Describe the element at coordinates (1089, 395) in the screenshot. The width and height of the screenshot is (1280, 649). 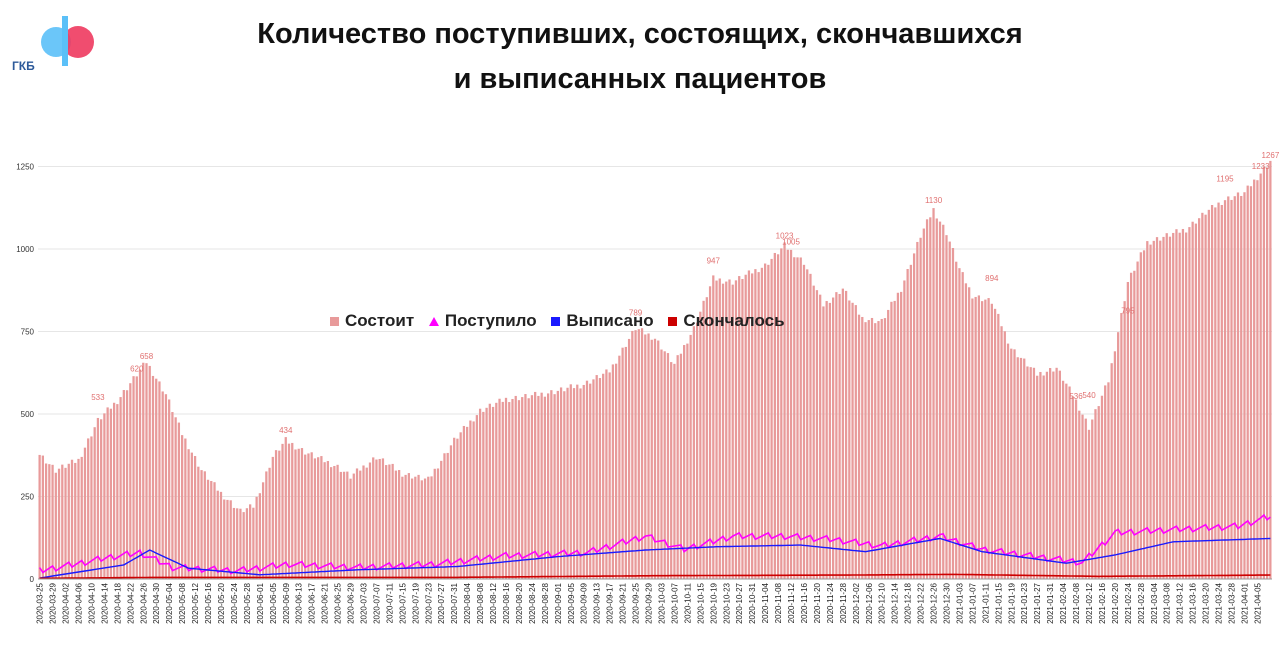
I see `data-label-sostoit: 540` at that location.